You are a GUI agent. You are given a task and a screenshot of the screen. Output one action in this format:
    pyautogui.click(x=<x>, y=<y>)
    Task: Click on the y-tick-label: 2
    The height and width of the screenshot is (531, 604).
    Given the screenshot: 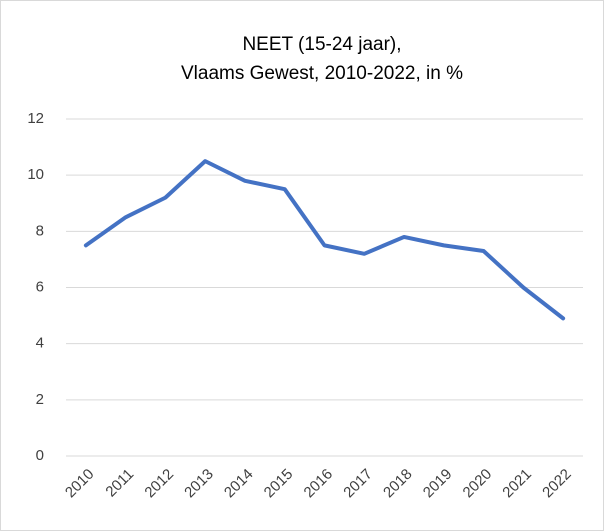 What is the action you would take?
    pyautogui.click(x=40, y=399)
    